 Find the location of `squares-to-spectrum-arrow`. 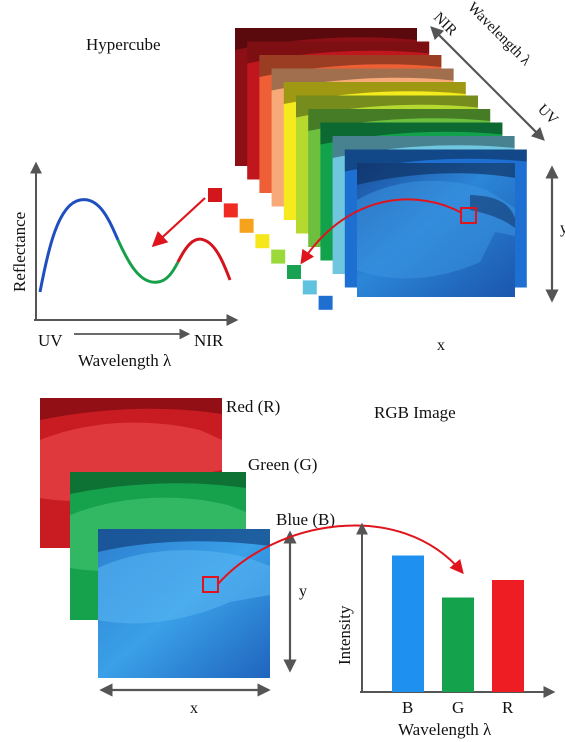

squares-to-spectrum-arrow is located at coordinates (178, 222).